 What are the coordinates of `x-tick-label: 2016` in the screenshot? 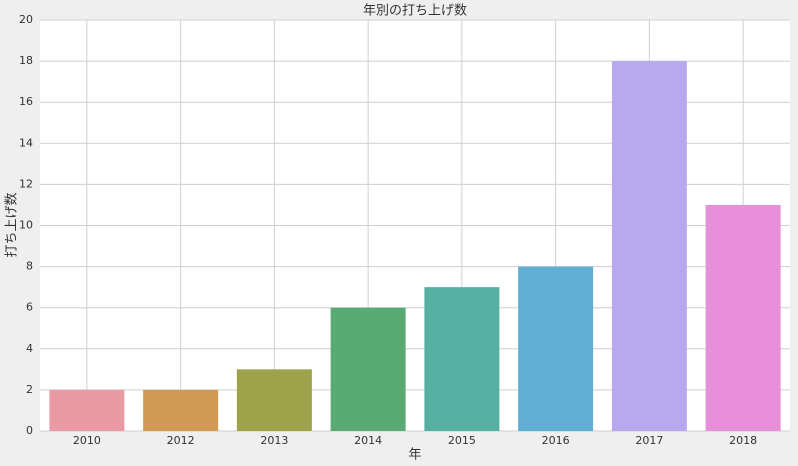 It's located at (556, 440).